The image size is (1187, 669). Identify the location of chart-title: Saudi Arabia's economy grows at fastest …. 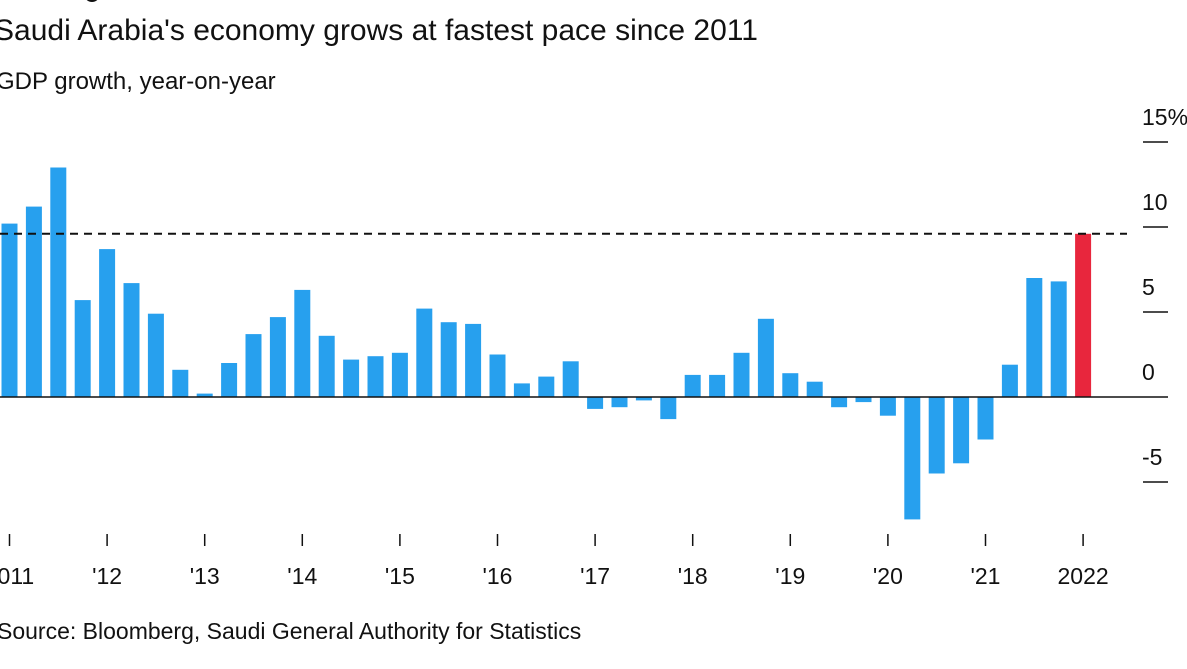
(379, 30).